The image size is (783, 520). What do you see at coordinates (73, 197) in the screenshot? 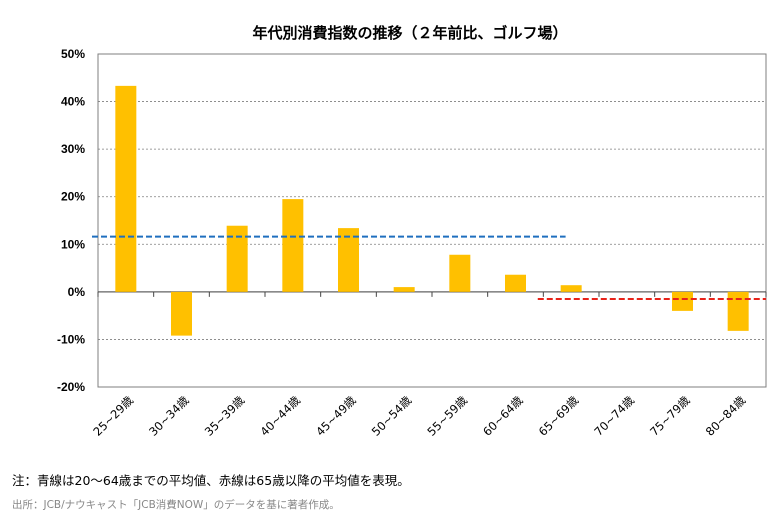
I see `y-tick-label: 20%` at bounding box center [73, 197].